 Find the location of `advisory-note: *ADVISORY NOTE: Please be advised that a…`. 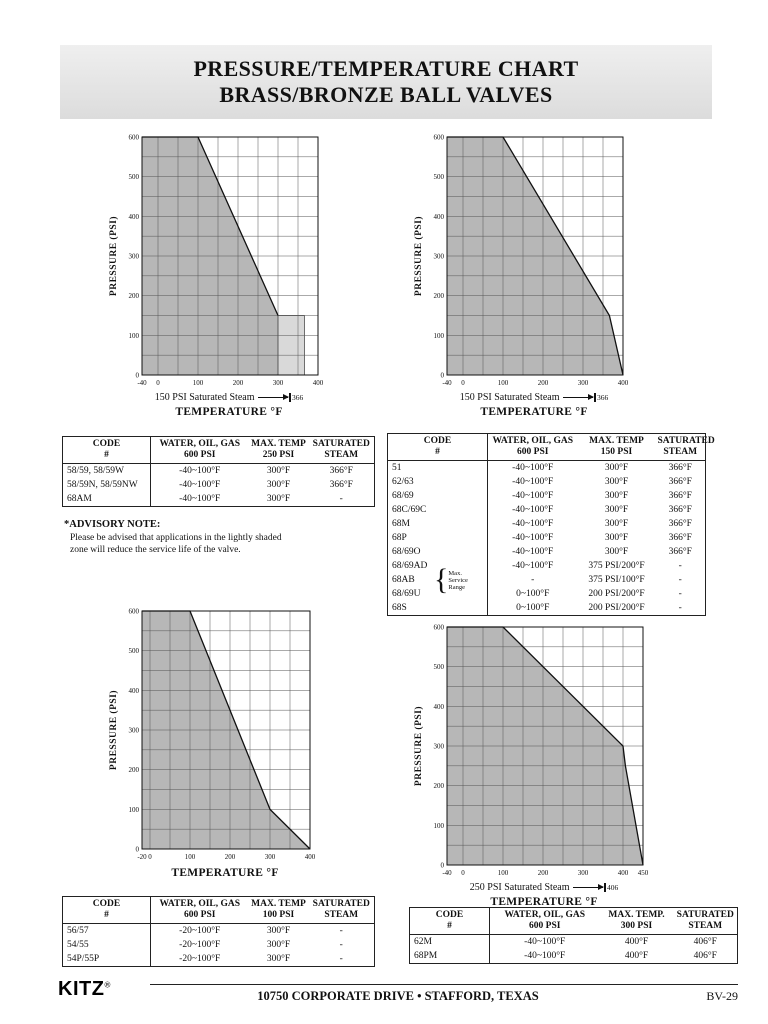

advisory-note: *ADVISORY NOTE: Please be advised that a… is located at coordinates (219, 537).